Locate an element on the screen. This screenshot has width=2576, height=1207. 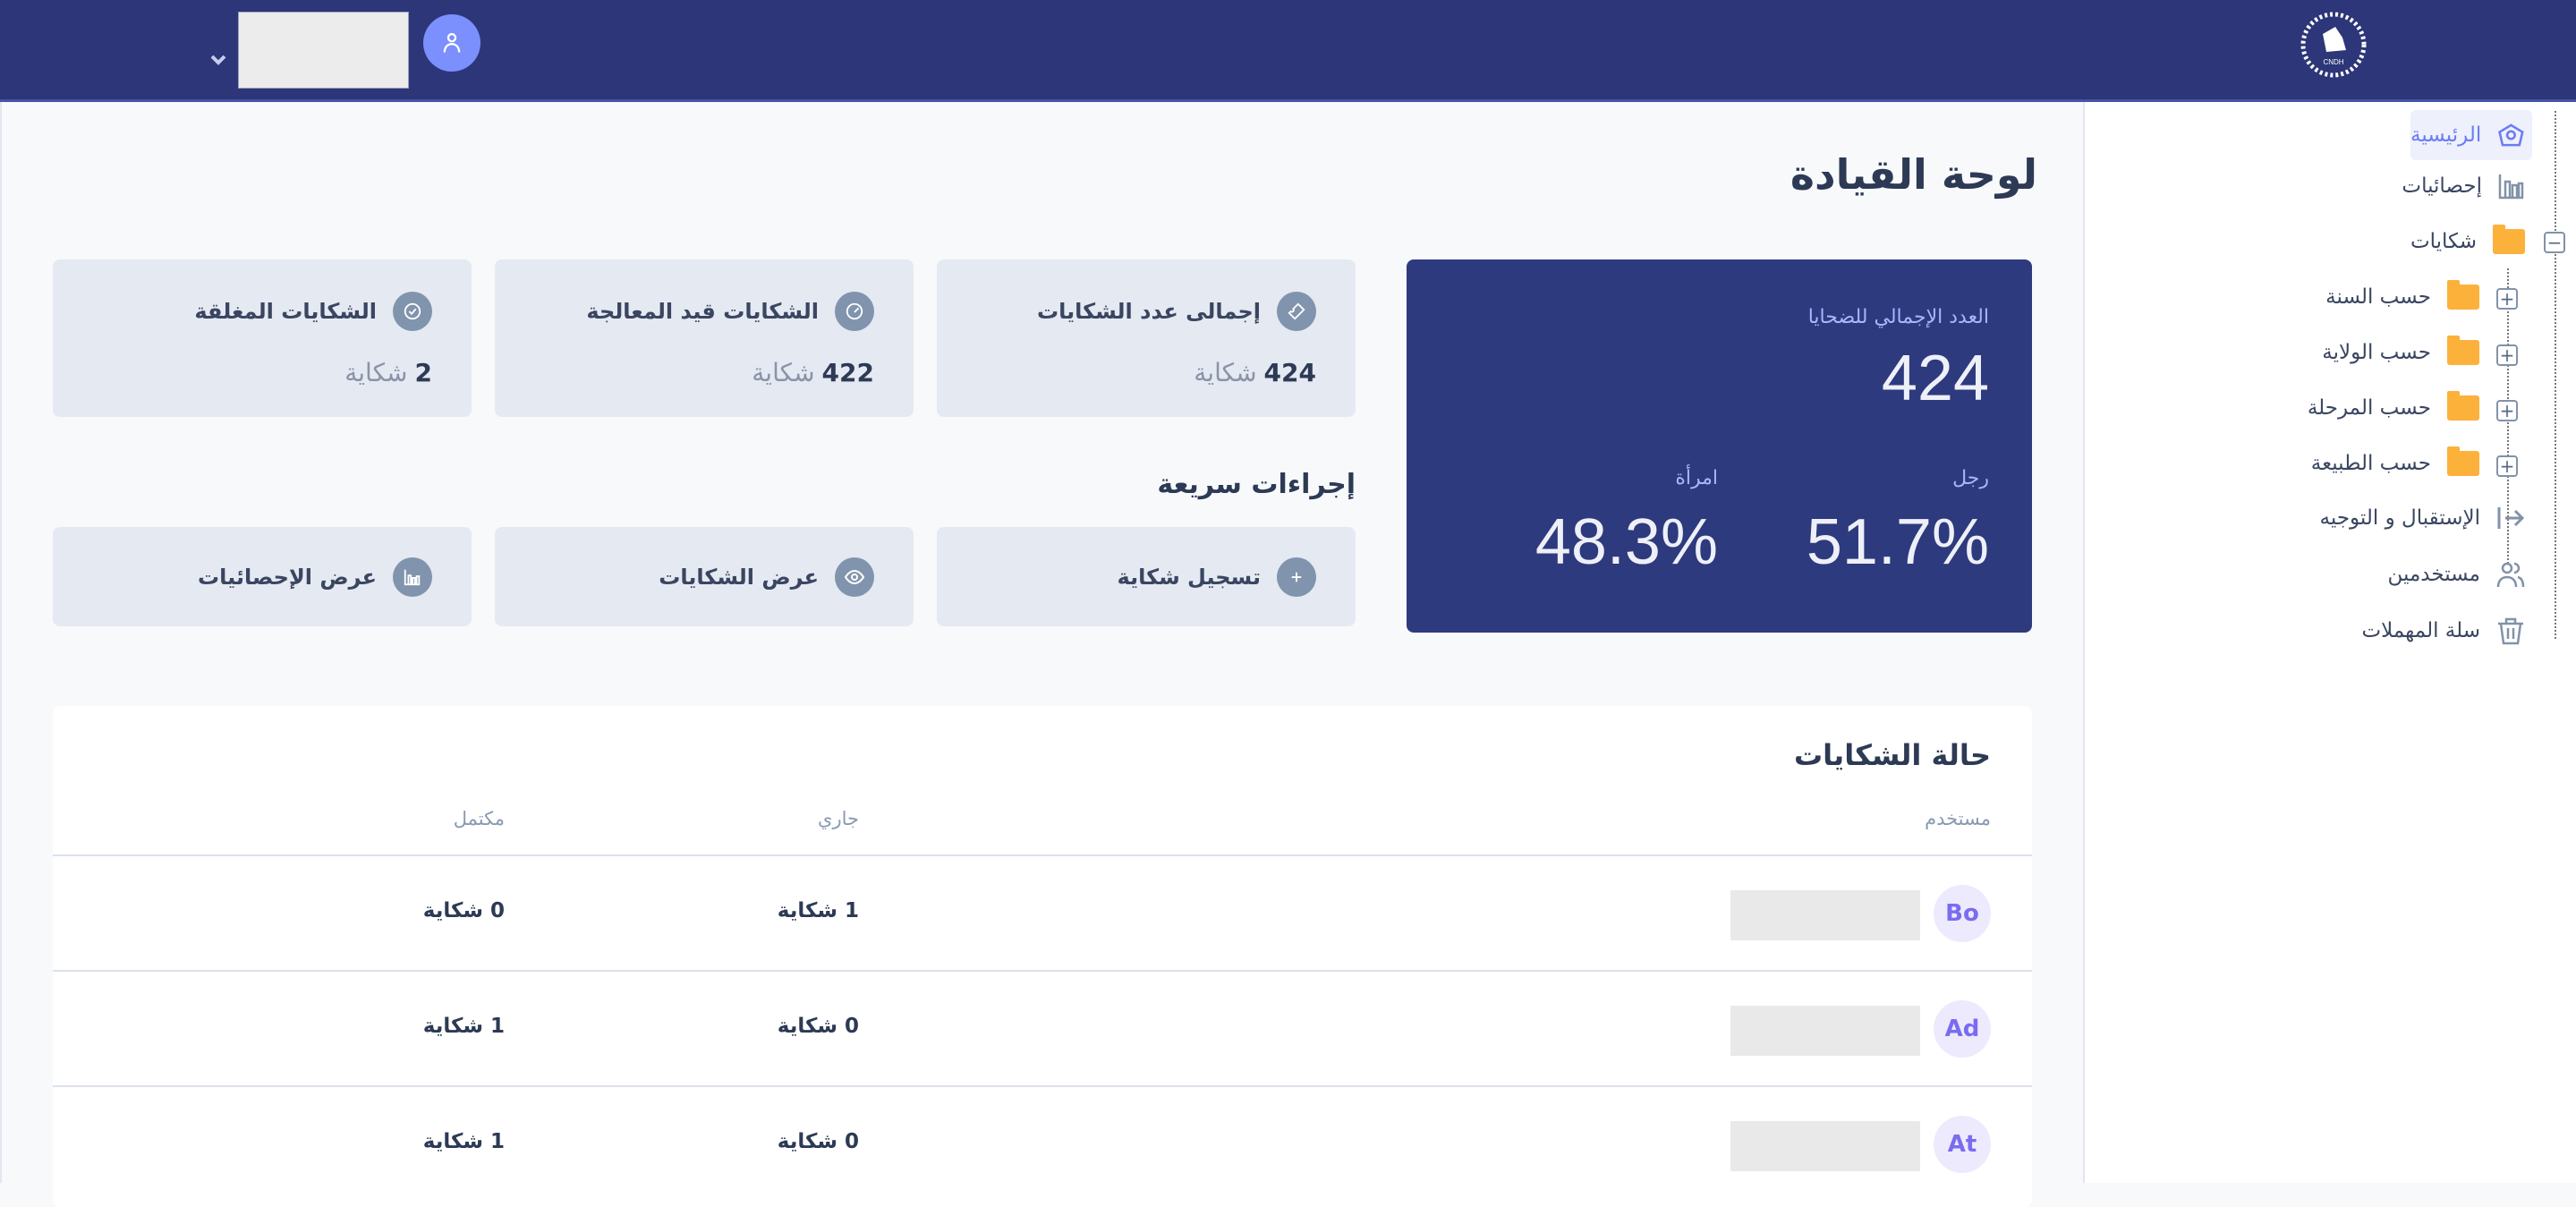
stat-value: 424 is located at coordinates (1289, 372).